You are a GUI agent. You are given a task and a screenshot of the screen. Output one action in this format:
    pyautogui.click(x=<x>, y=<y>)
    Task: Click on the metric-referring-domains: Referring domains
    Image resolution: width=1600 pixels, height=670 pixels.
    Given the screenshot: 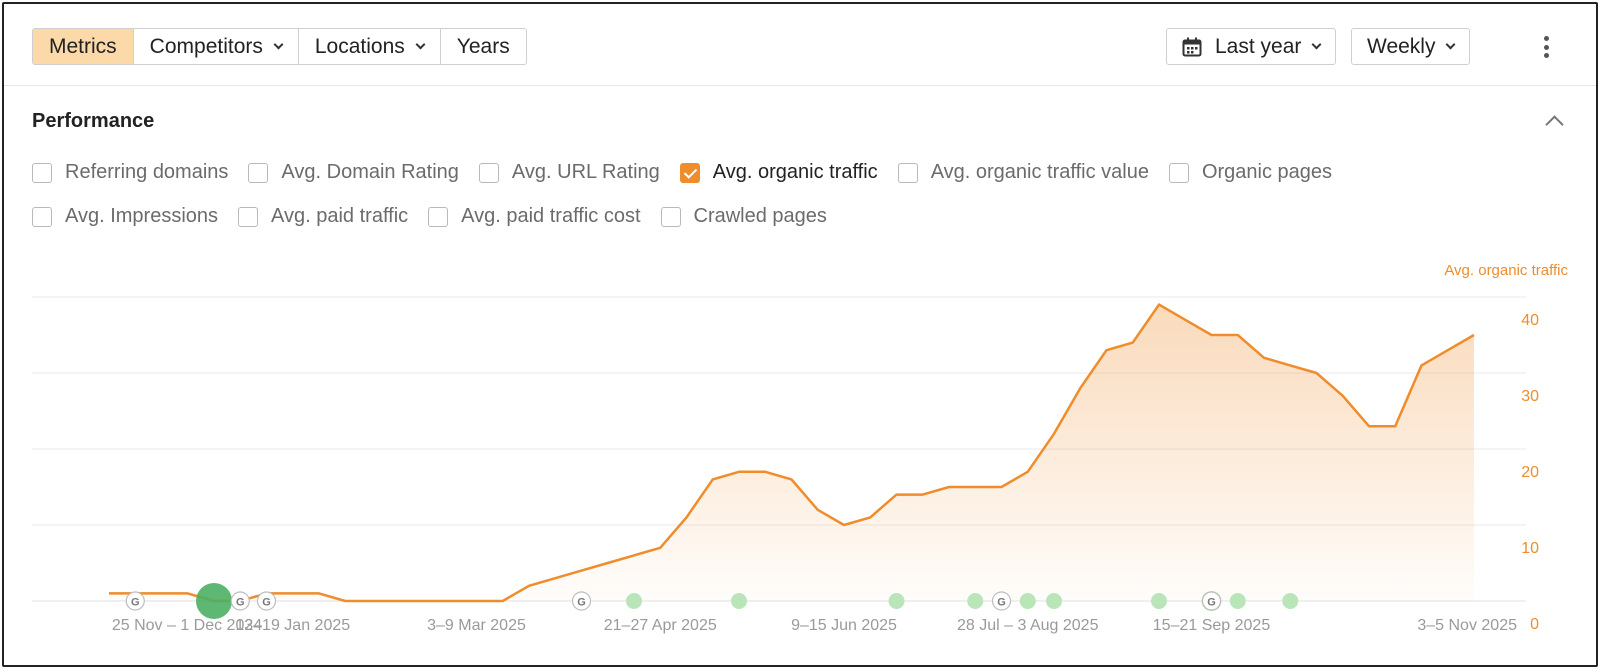 What is the action you would take?
    pyautogui.click(x=130, y=172)
    